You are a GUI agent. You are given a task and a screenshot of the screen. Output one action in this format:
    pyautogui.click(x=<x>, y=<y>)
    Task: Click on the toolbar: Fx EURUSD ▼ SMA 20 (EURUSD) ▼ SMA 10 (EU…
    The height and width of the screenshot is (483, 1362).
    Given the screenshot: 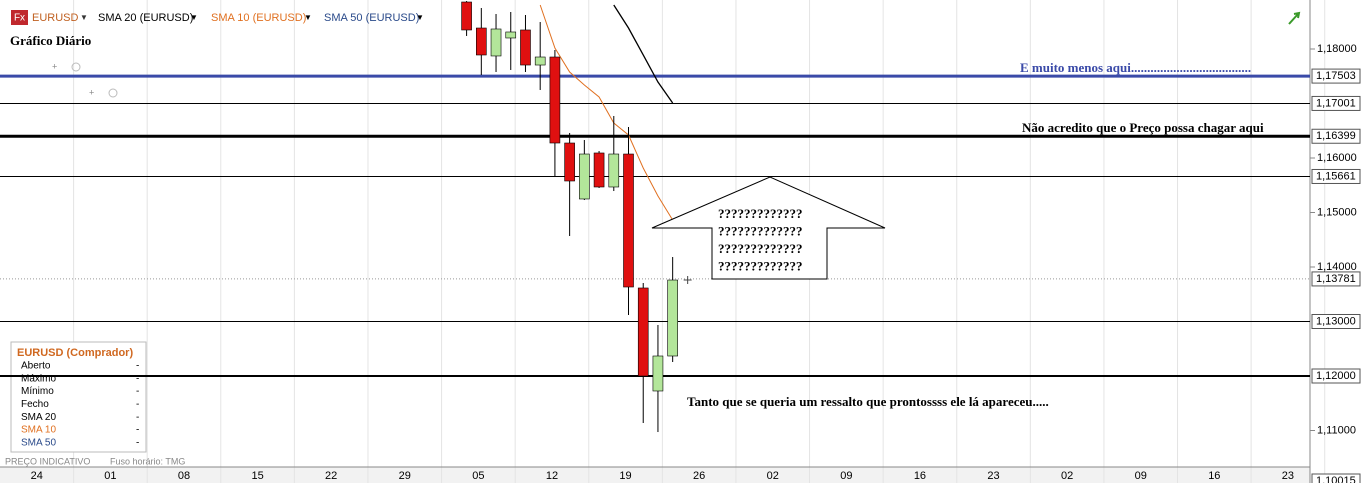 What is the action you would take?
    pyautogui.click(x=656, y=17)
    